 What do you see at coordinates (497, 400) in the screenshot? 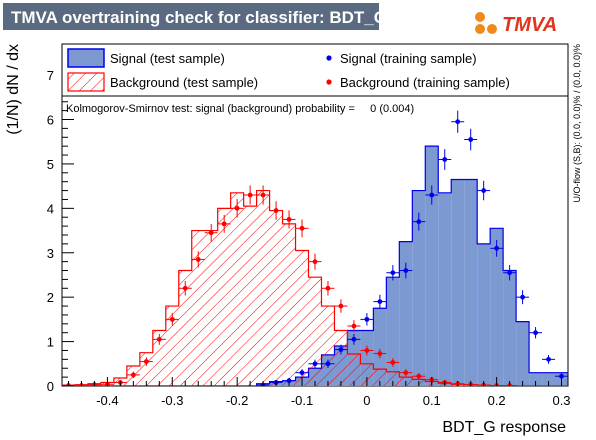
I see `x-tick-label: 0.2` at bounding box center [497, 400].